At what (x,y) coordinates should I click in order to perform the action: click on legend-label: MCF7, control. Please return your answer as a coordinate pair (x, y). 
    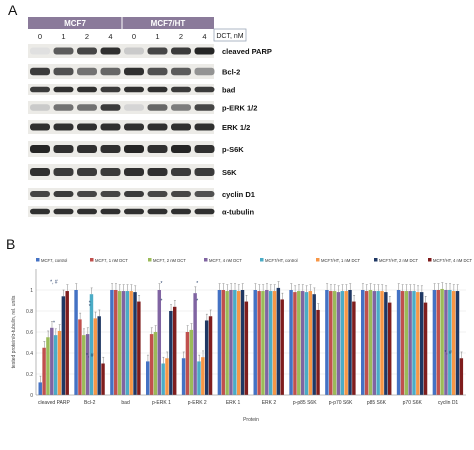
    Looking at the image, I should click on (54, 260).